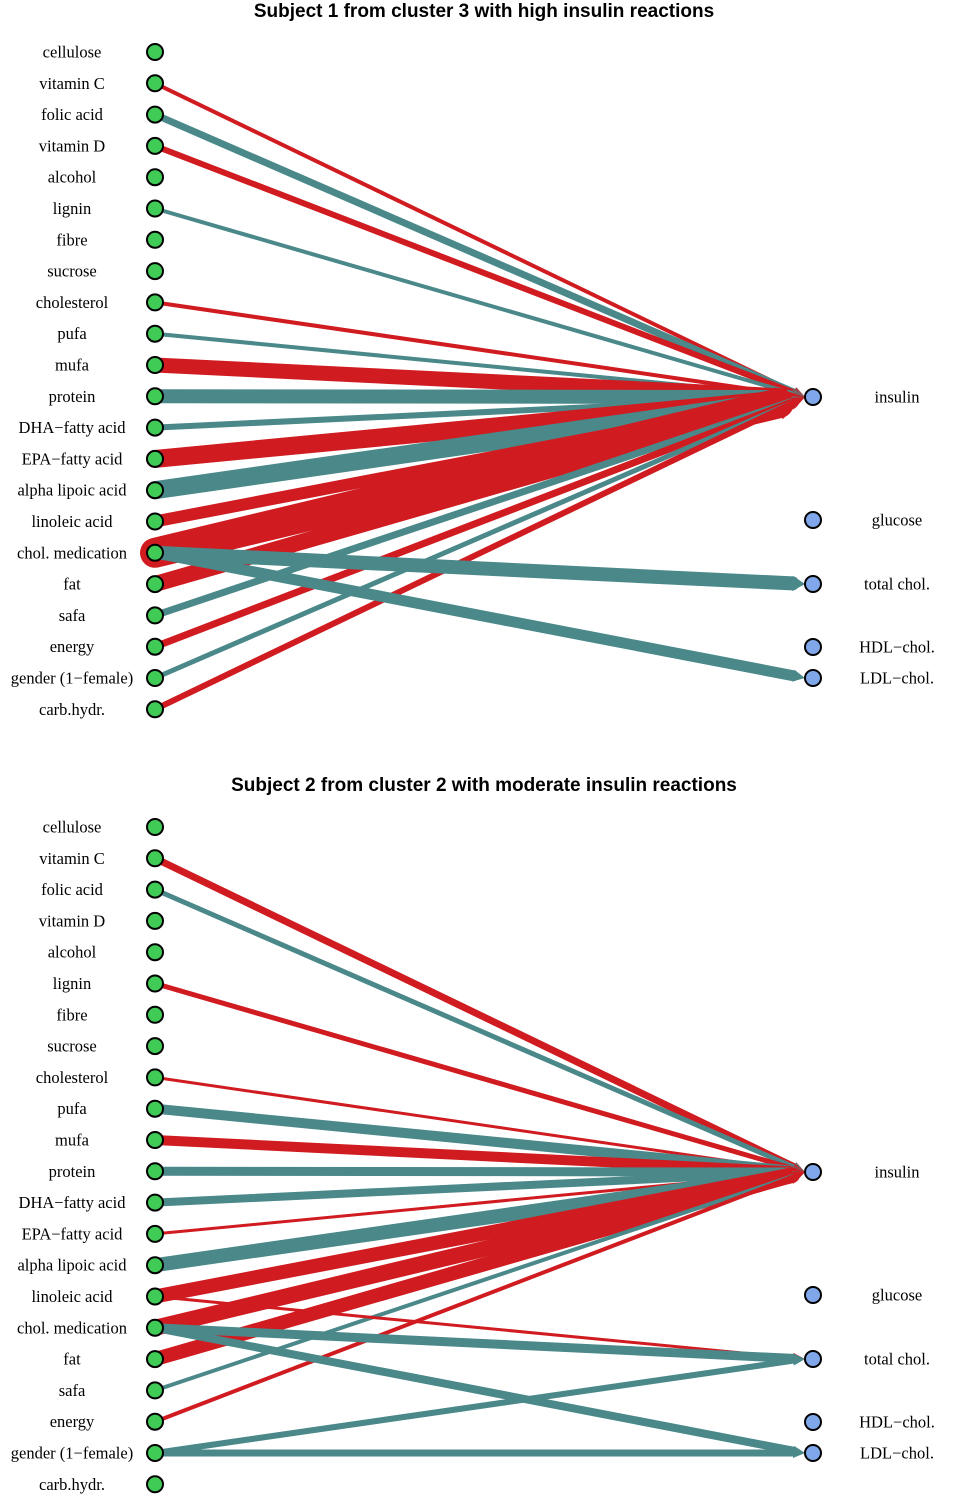  I want to click on input-label-gender-1-female: gender (1−female), so click(72, 1453).